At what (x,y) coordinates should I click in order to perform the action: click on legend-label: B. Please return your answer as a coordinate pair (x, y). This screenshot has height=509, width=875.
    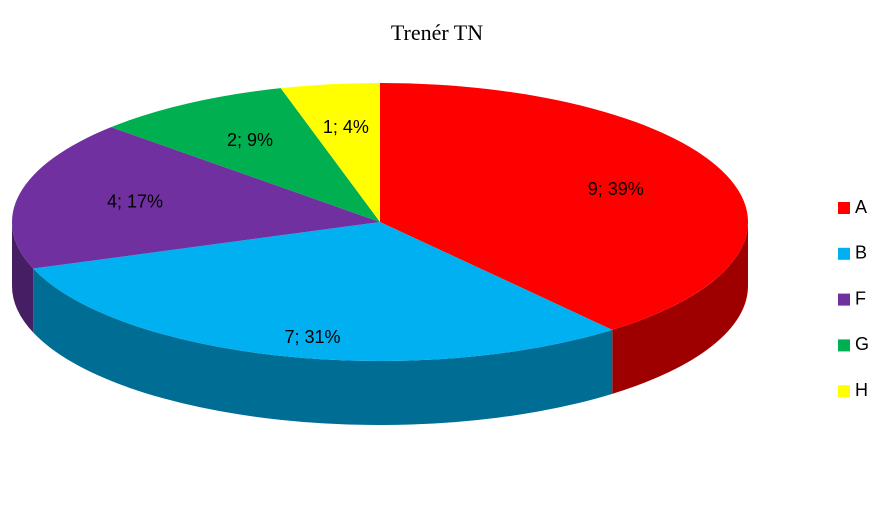
    Looking at the image, I should click on (861, 253).